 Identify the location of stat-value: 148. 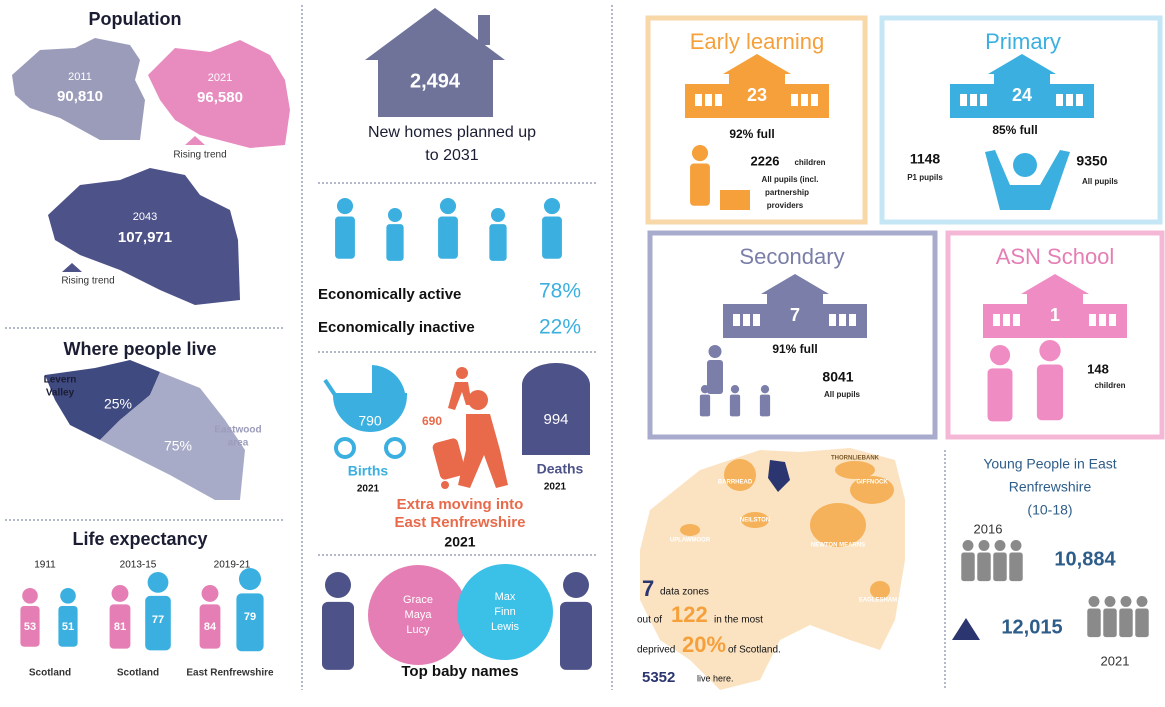
(1098, 368).